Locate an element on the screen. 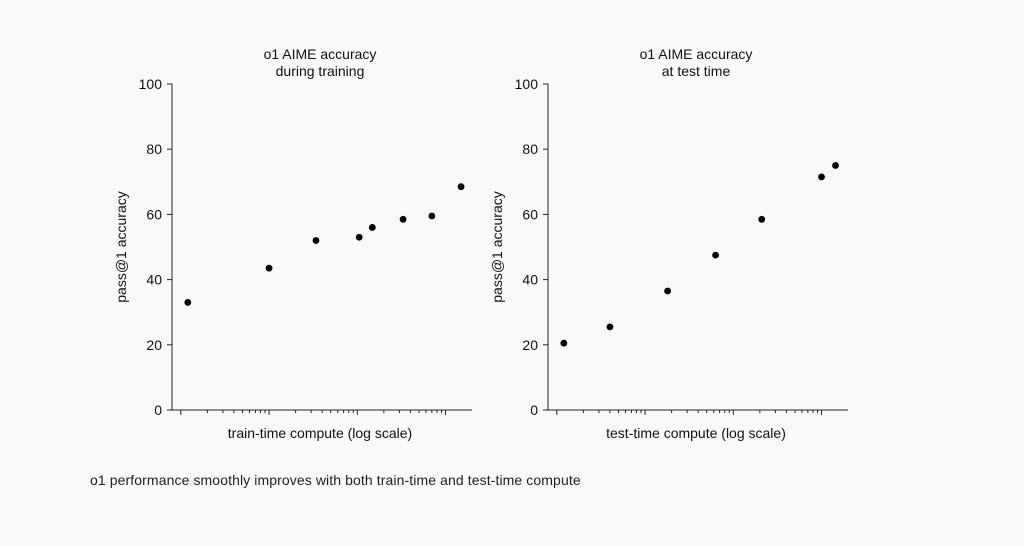 This screenshot has width=1024, height=546. chart-title-line-2: at test time is located at coordinates (696, 71).